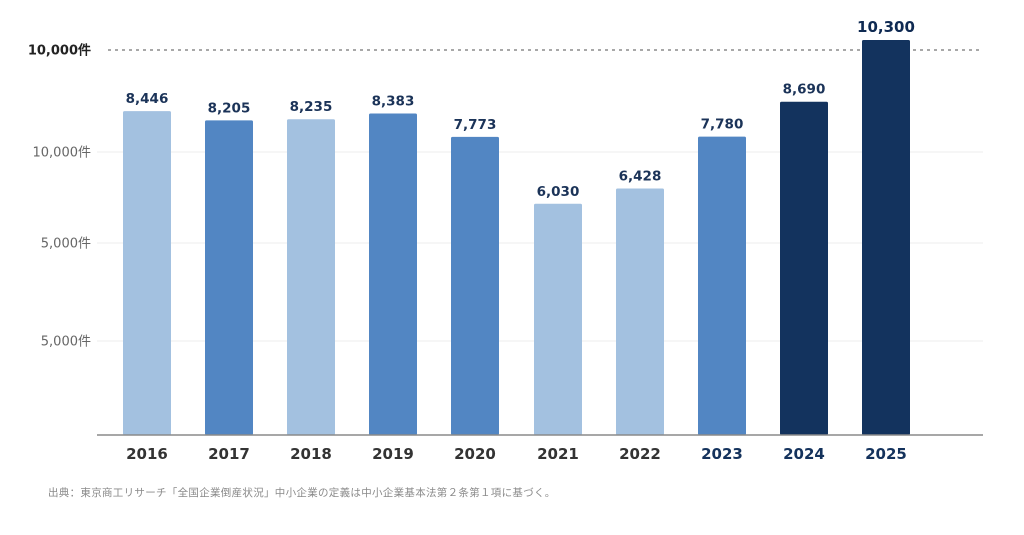 Image resolution: width=1024 pixels, height=535 pixels. I want to click on x-tick-label-2020: 2020, so click(475, 454).